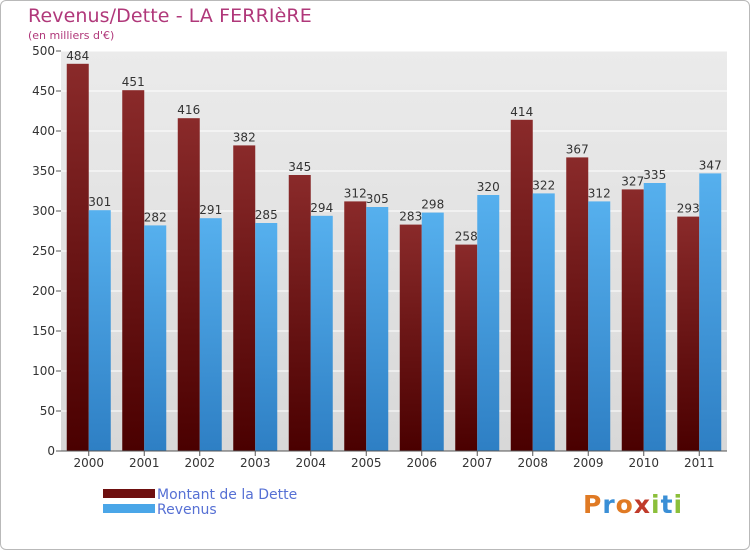 This screenshot has height=550, width=750. I want to click on logo-letter: o, so click(624, 504).